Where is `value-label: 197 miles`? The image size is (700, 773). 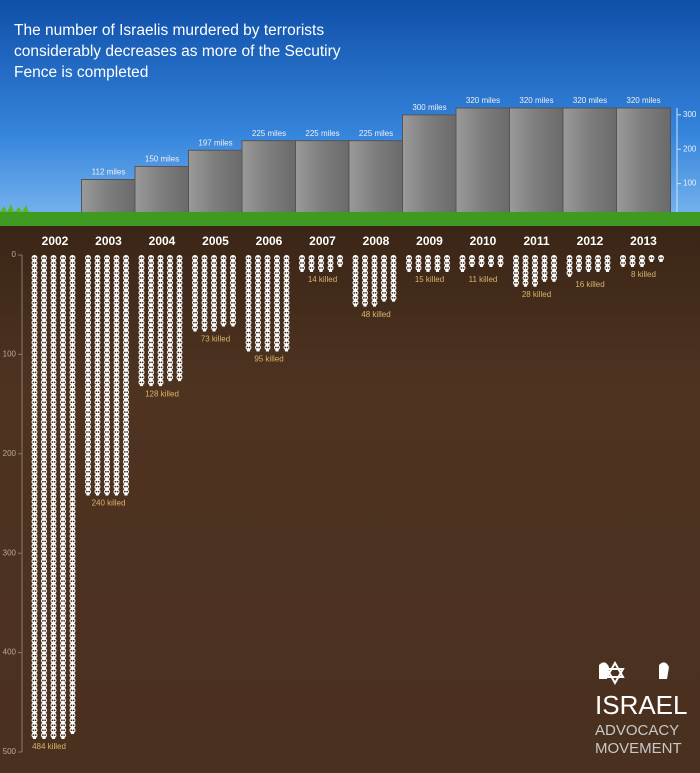 value-label: 197 miles is located at coordinates (215, 142).